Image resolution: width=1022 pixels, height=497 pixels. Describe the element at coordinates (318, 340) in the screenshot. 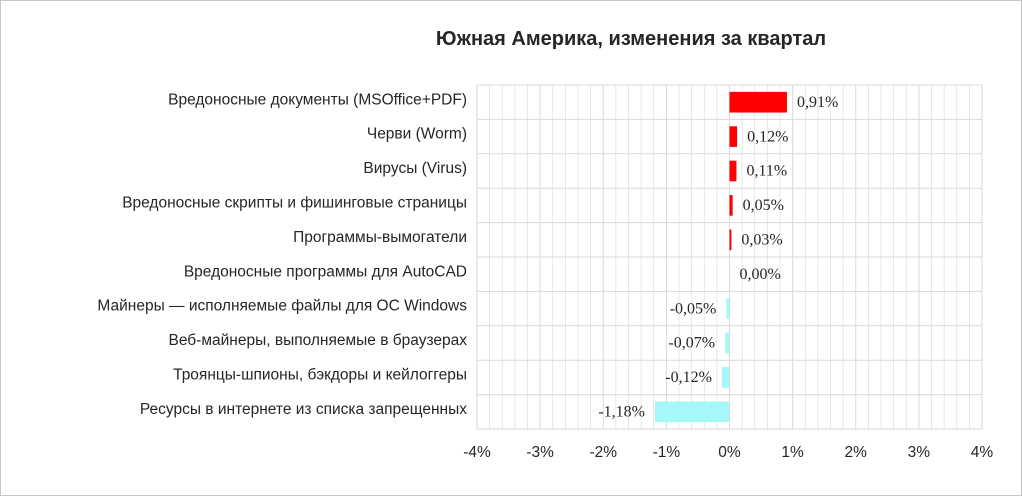

I see `category-label: Веб-майнеры, выполняемые в браузерах` at that location.